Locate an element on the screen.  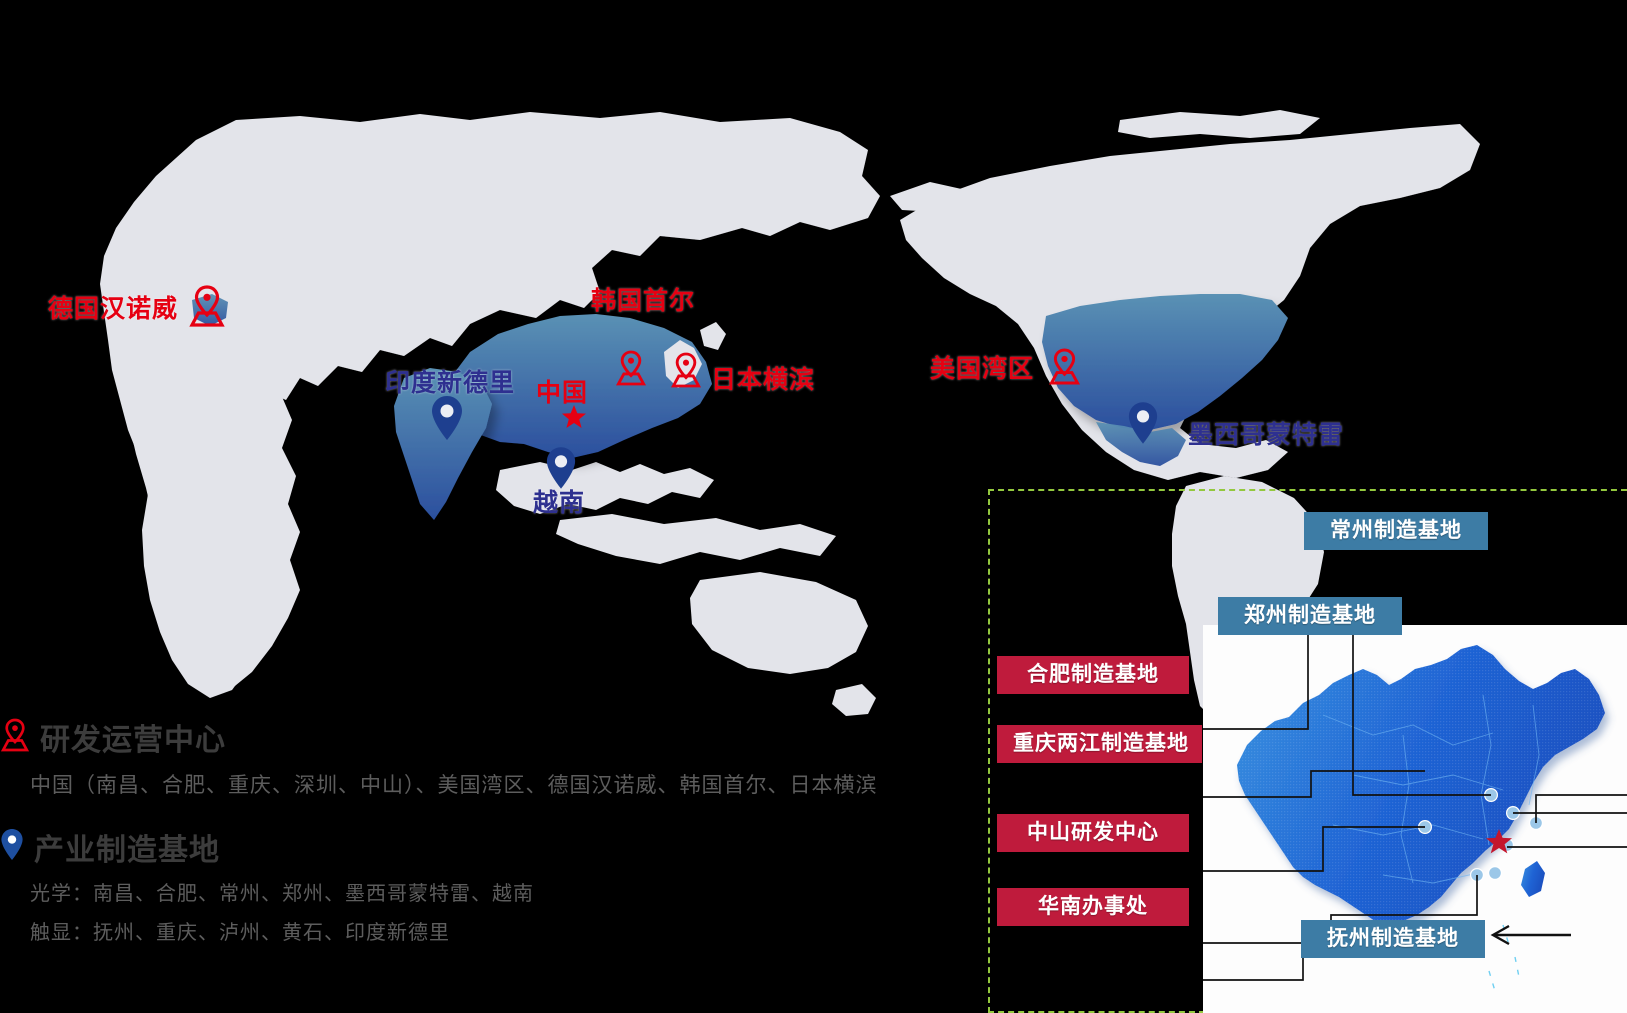
label-seoul: 韩国首尔 is located at coordinates (643, 301).